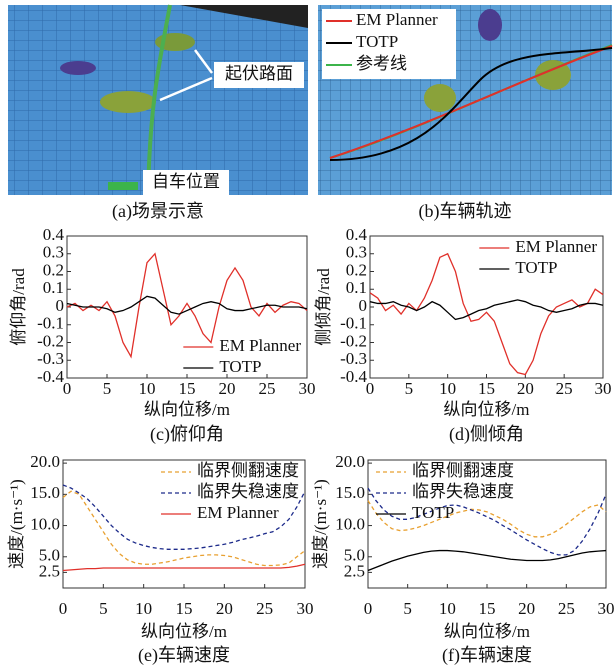  What do you see at coordinates (381, 63) in the screenshot?
I see `legend-label: 参考线` at bounding box center [381, 63].